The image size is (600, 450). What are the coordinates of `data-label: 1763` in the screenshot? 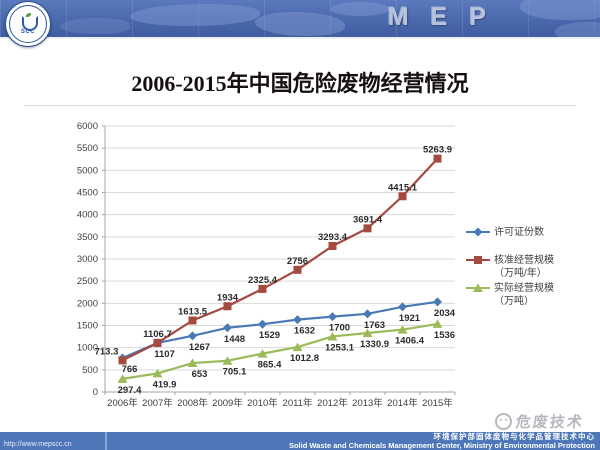 It's located at (374, 325).